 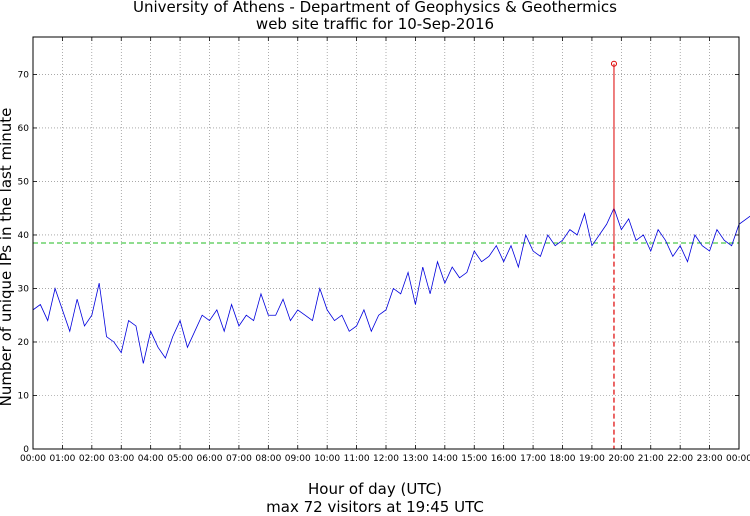 I want to click on x-tick-label: 18:00, so click(x=563, y=459).